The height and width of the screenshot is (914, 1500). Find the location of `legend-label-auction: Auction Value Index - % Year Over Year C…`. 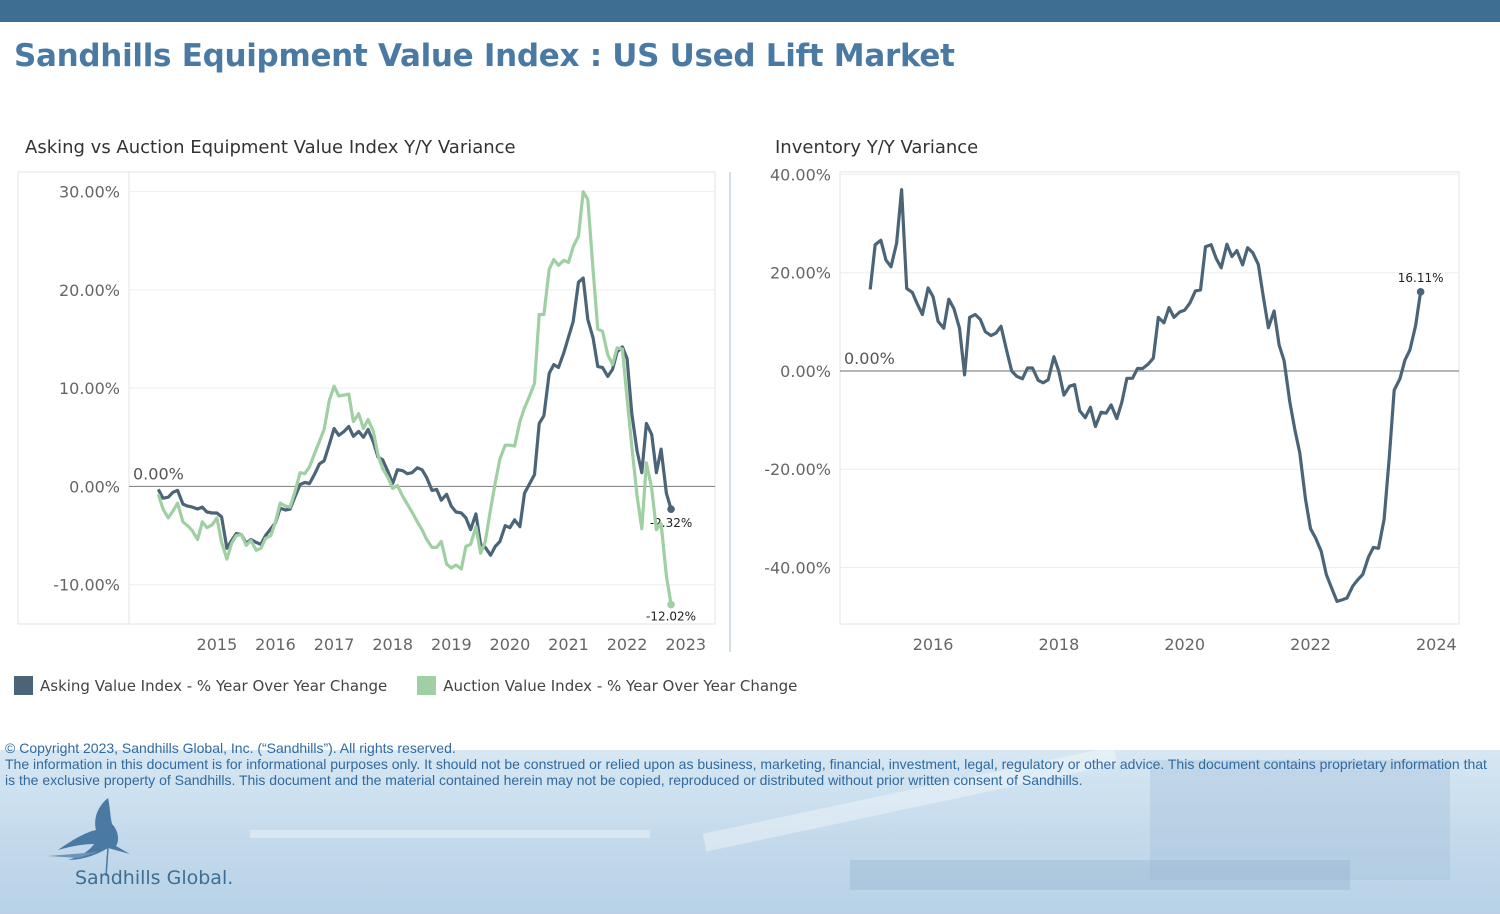

legend-label-auction: Auction Value Index - % Year Over Year C… is located at coordinates (620, 685).